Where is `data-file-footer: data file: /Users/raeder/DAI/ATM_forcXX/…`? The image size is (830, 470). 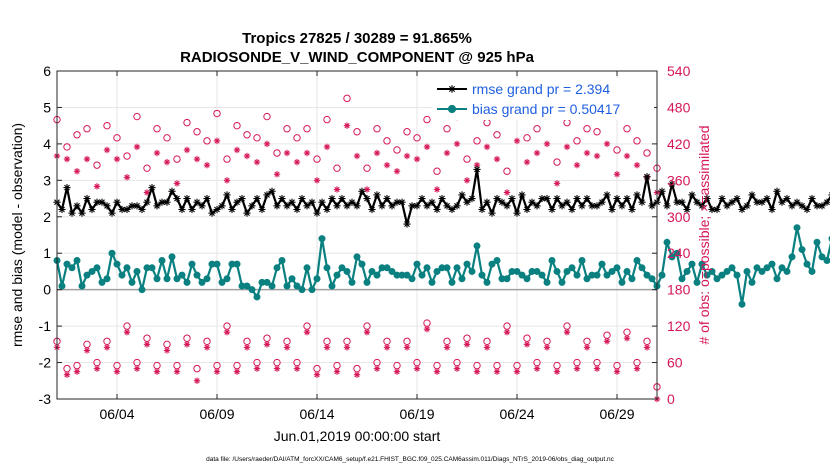 data-file-footer: data file: /Users/raeder/DAI/ATM_forcXX/… is located at coordinates (410, 459).